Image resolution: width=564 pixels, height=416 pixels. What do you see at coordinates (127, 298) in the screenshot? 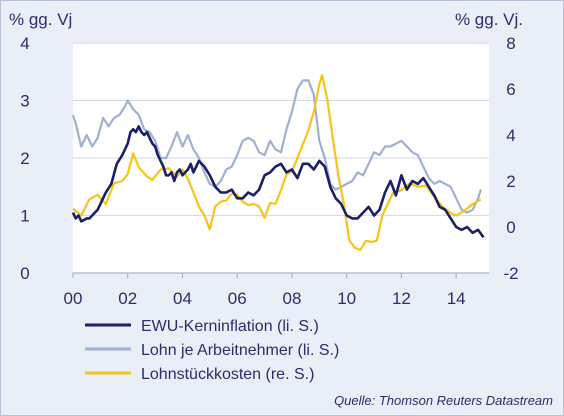
I see `x-tick-label: 02` at bounding box center [127, 298].